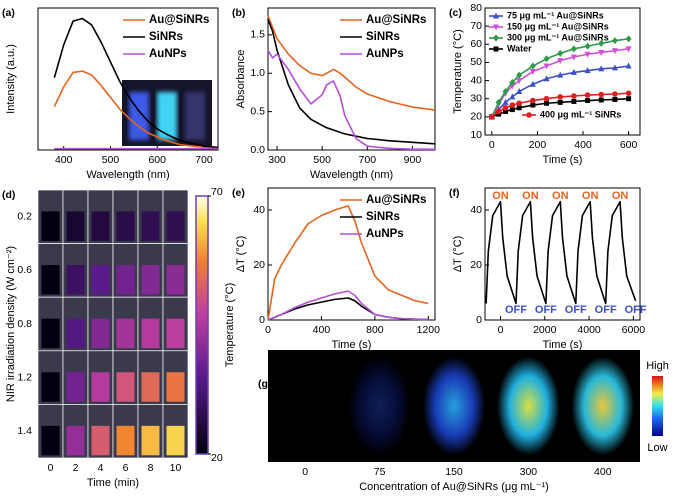 This screenshot has width=677, height=496. What do you see at coordinates (202, 325) in the screenshot?
I see `colorbar` at bounding box center [202, 325].